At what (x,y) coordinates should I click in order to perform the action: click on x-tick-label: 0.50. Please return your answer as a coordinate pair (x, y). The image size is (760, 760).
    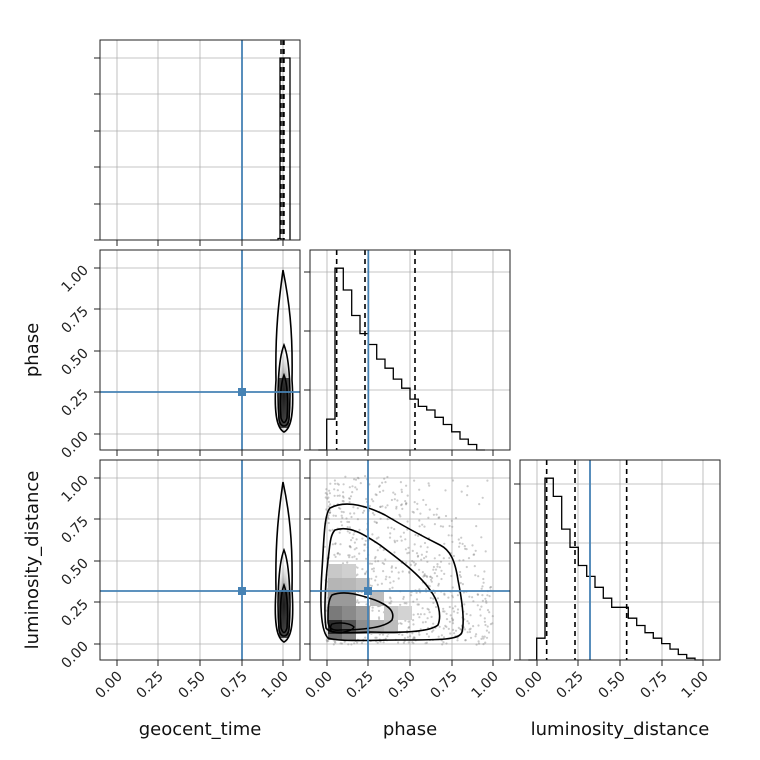
    Looking at the image, I should click on (191, 684).